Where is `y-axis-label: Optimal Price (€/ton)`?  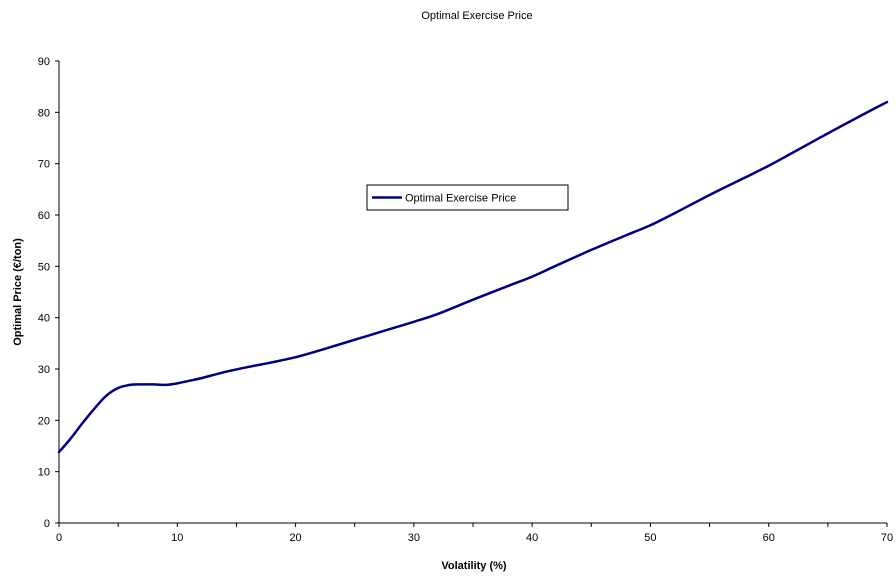 y-axis-label: Optimal Price (€/ton) is located at coordinates (18, 292).